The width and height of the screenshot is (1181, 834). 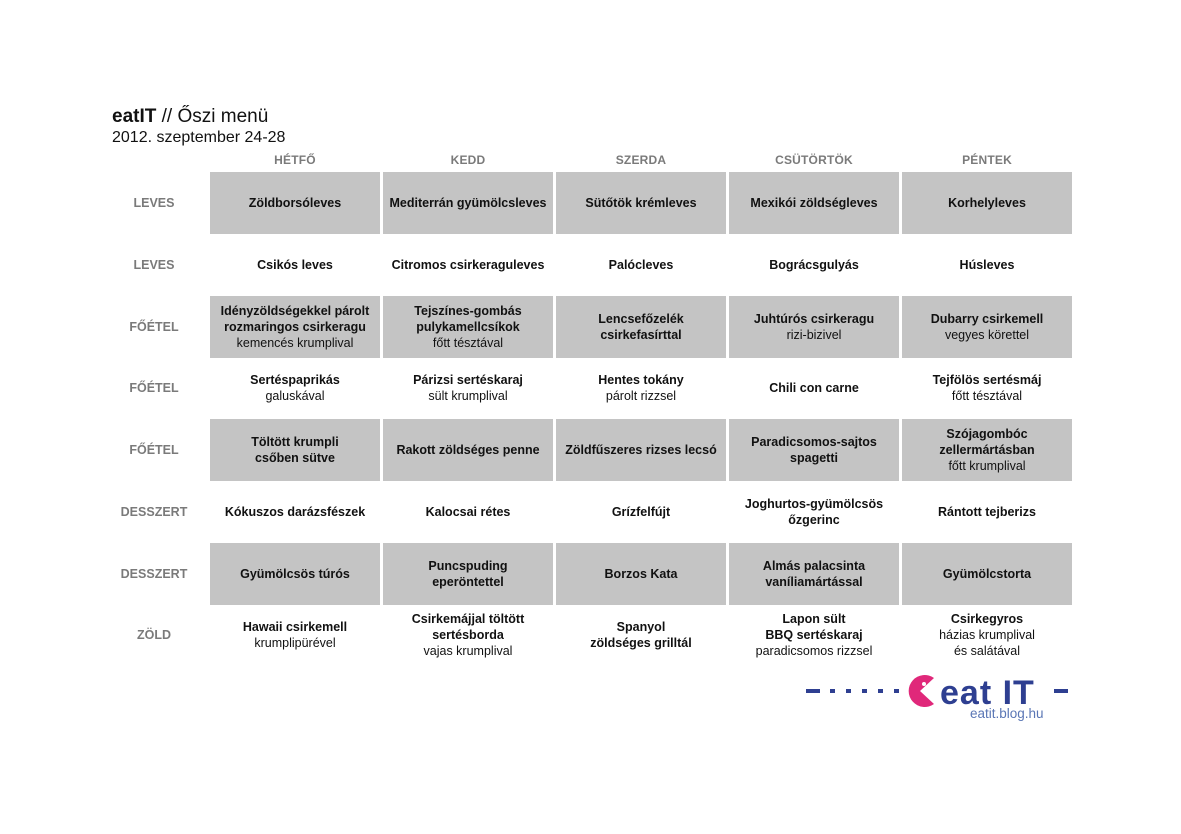 I want to click on dish-name: Kalocsai rétes, so click(x=468, y=511).